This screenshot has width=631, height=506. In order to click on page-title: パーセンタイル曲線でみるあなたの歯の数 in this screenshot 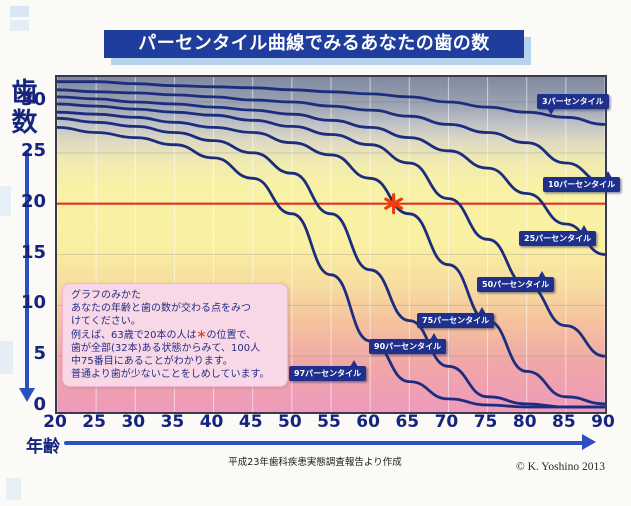, I will do `click(314, 44)`.